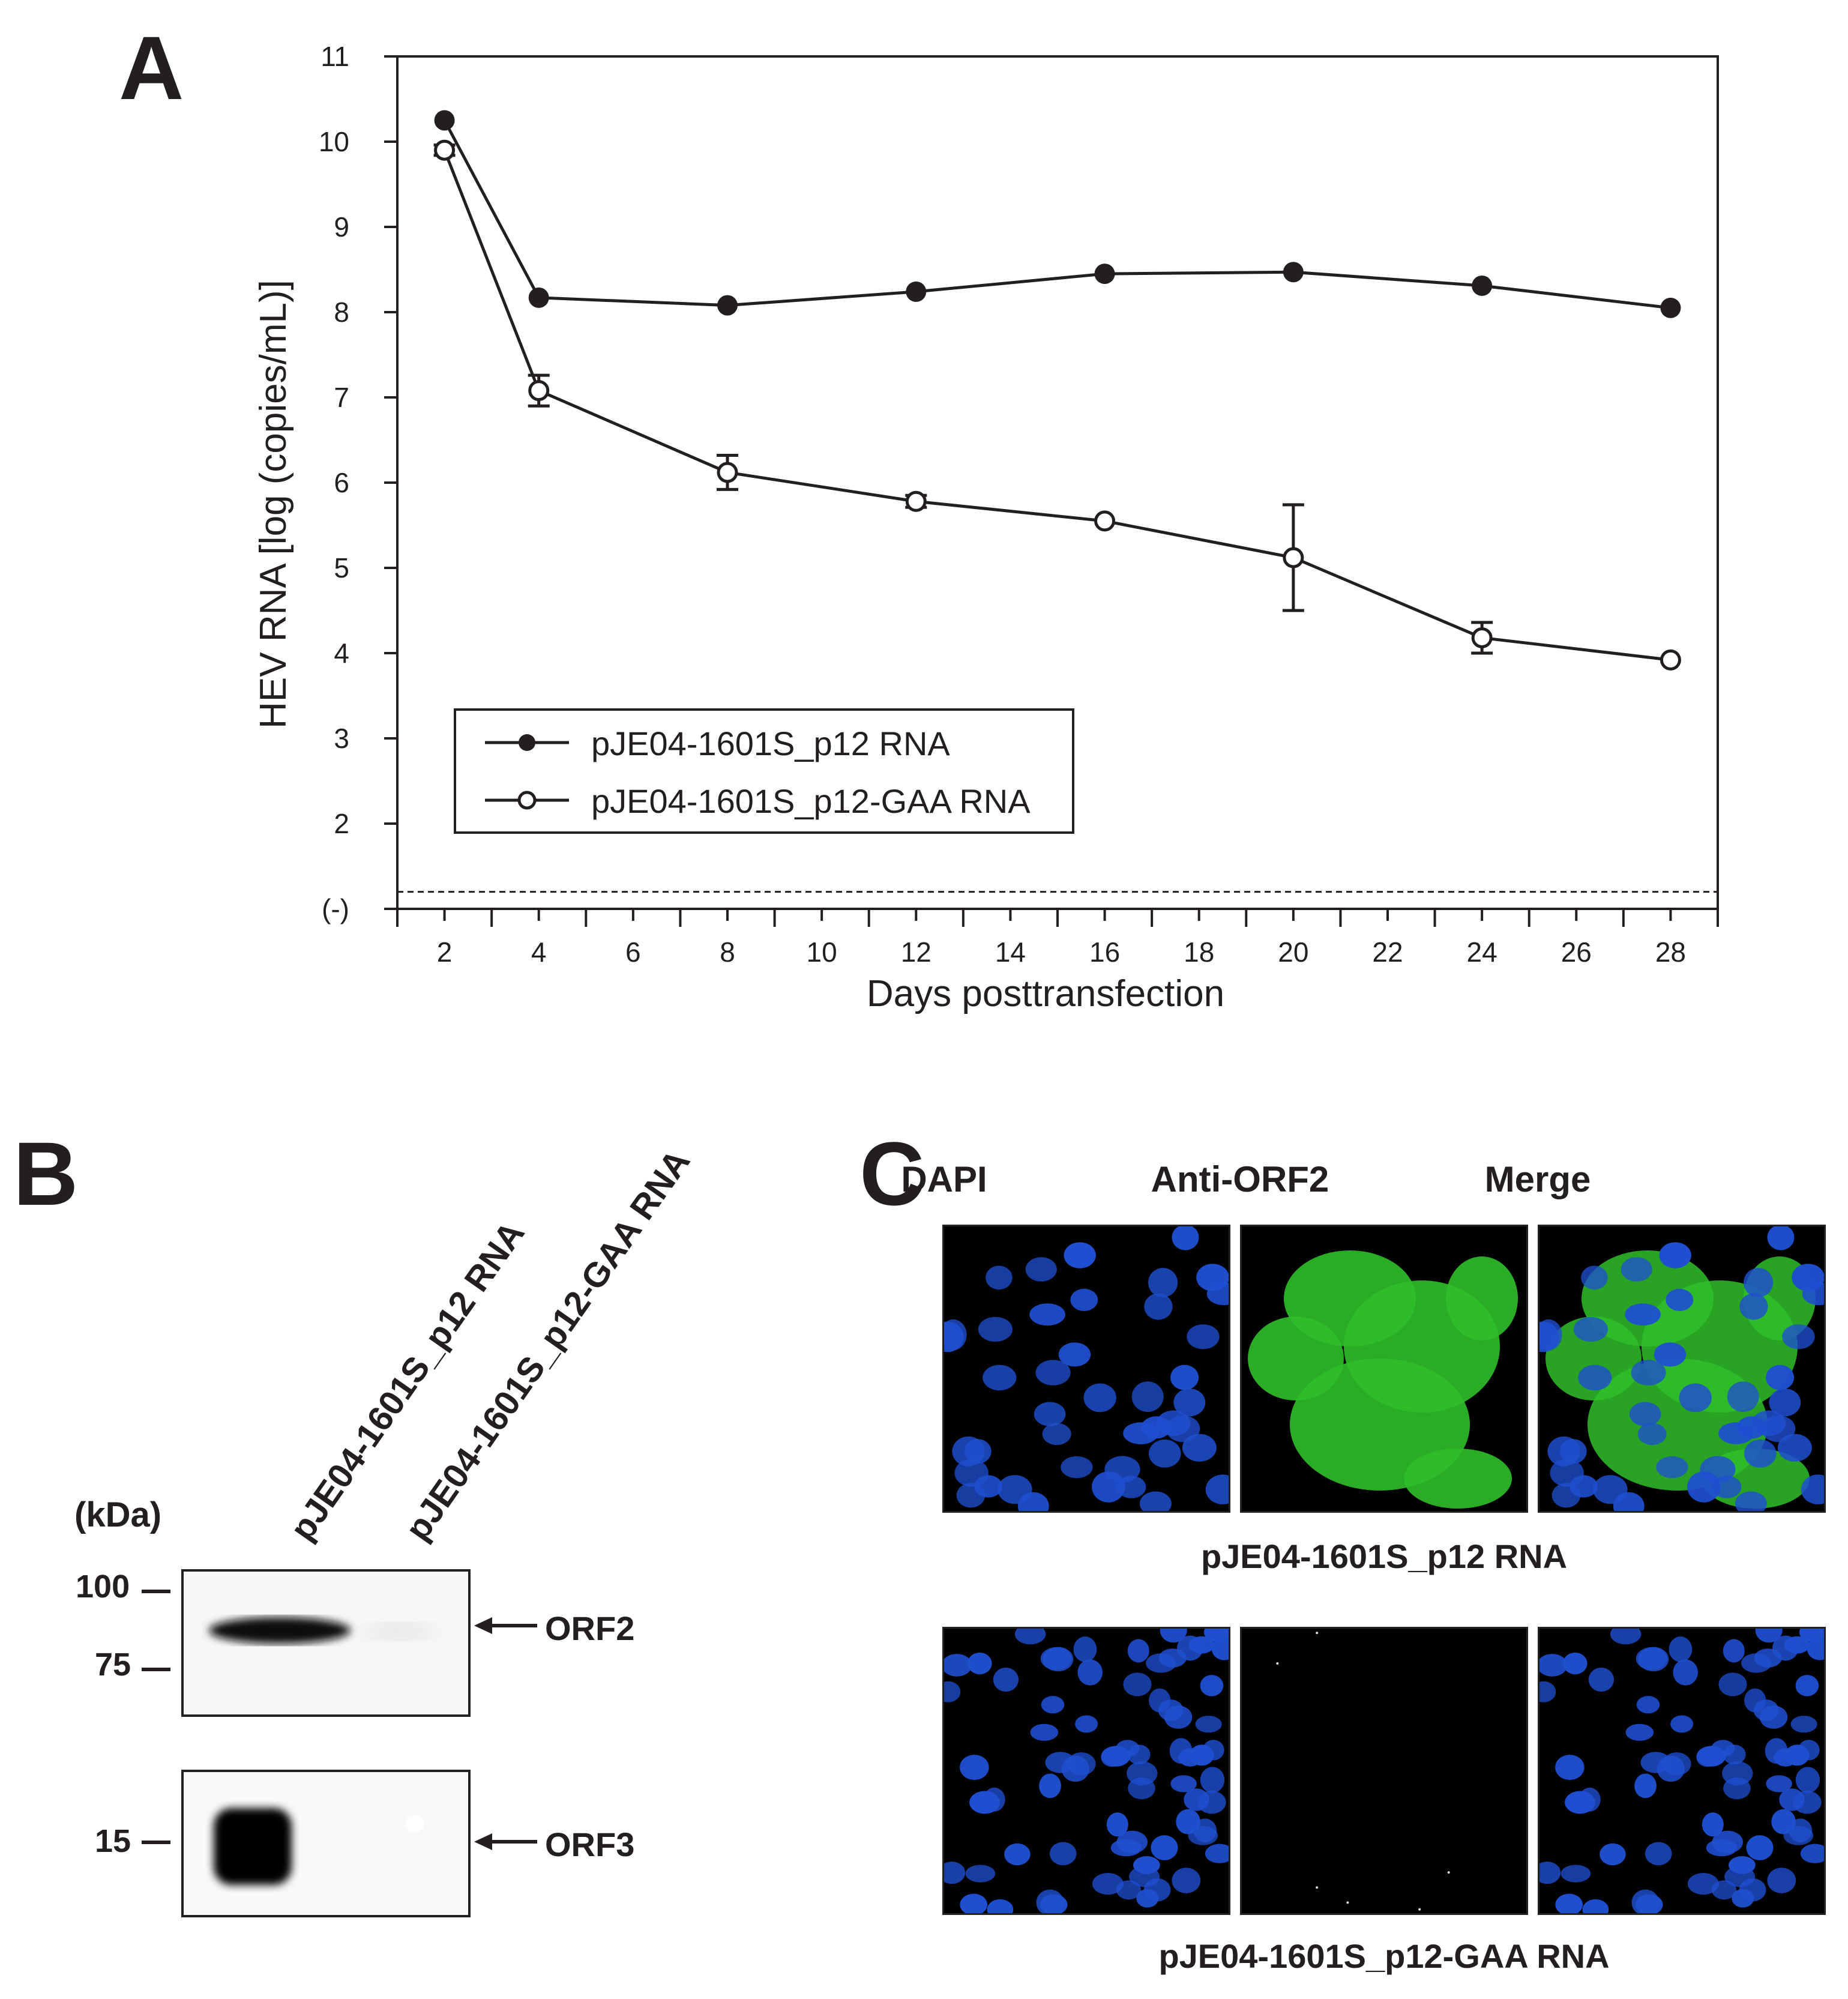 The image size is (1848, 1999). What do you see at coordinates (590, 1845) in the screenshot?
I see `band-label-orf3: ORF3` at bounding box center [590, 1845].